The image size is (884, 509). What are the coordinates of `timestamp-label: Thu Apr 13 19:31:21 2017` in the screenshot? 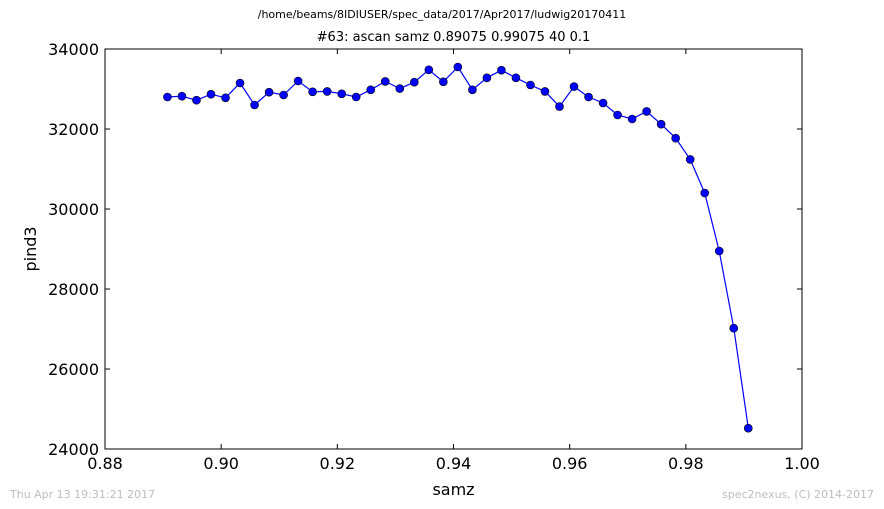 It's located at (83, 494).